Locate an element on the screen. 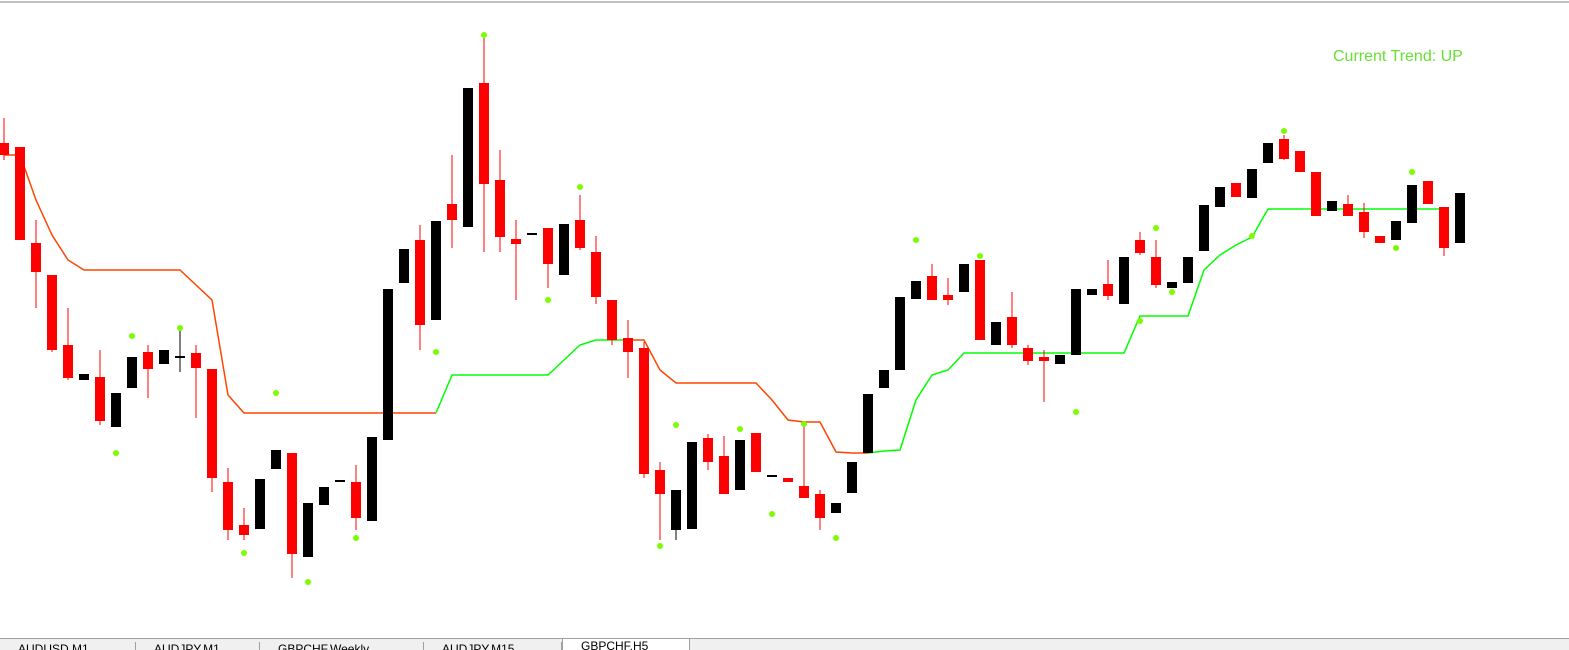 This screenshot has width=1569, height=650. trend-annotation: Current Trend: UP is located at coordinates (1398, 56).